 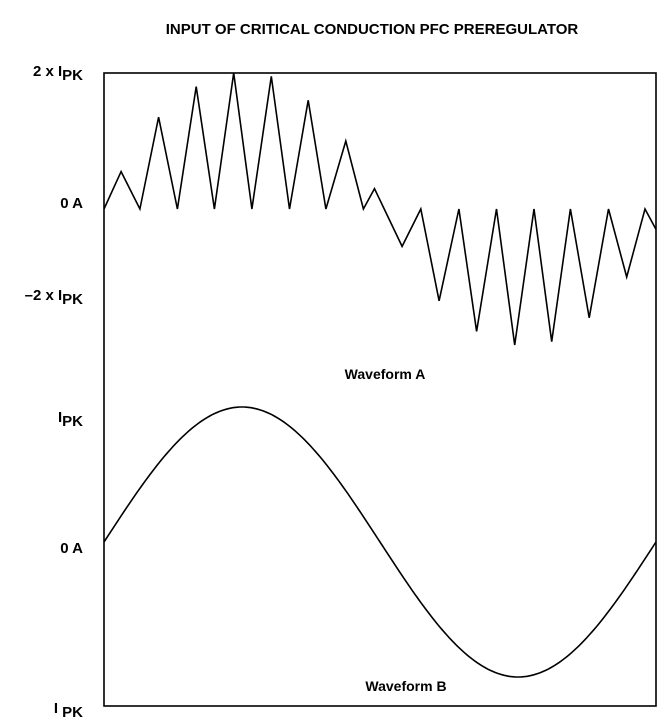 I want to click on waveform-a-label: Waveform A, so click(x=385, y=374).